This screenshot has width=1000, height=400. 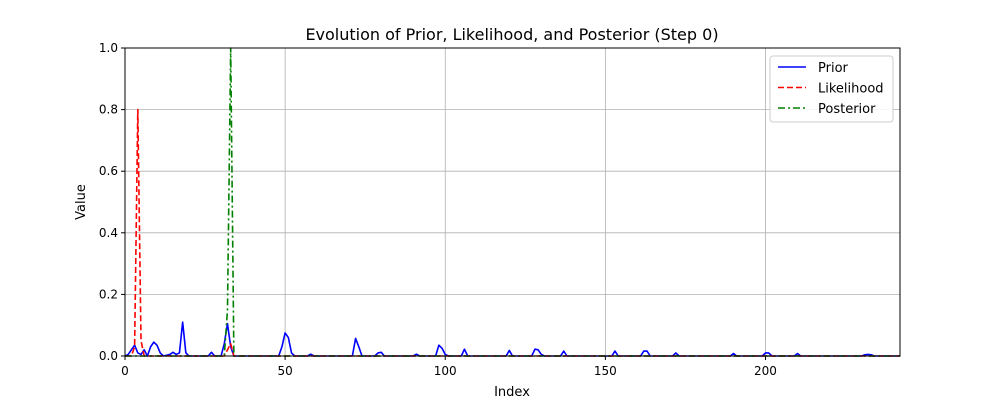 I want to click on legend: Prior Likelihood Posterior, so click(x=831, y=89).